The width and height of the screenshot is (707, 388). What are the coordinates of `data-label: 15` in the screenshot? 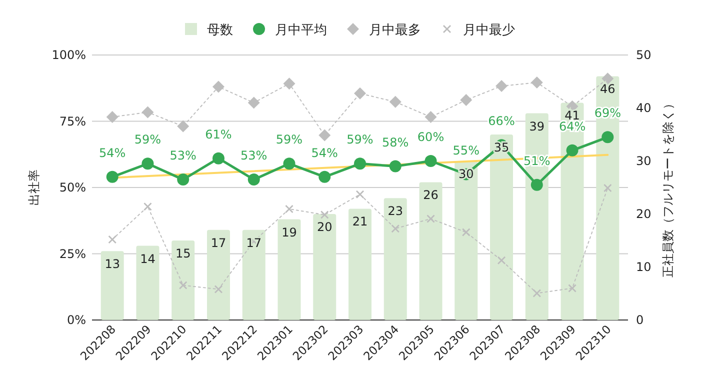 It's located at (183, 253).